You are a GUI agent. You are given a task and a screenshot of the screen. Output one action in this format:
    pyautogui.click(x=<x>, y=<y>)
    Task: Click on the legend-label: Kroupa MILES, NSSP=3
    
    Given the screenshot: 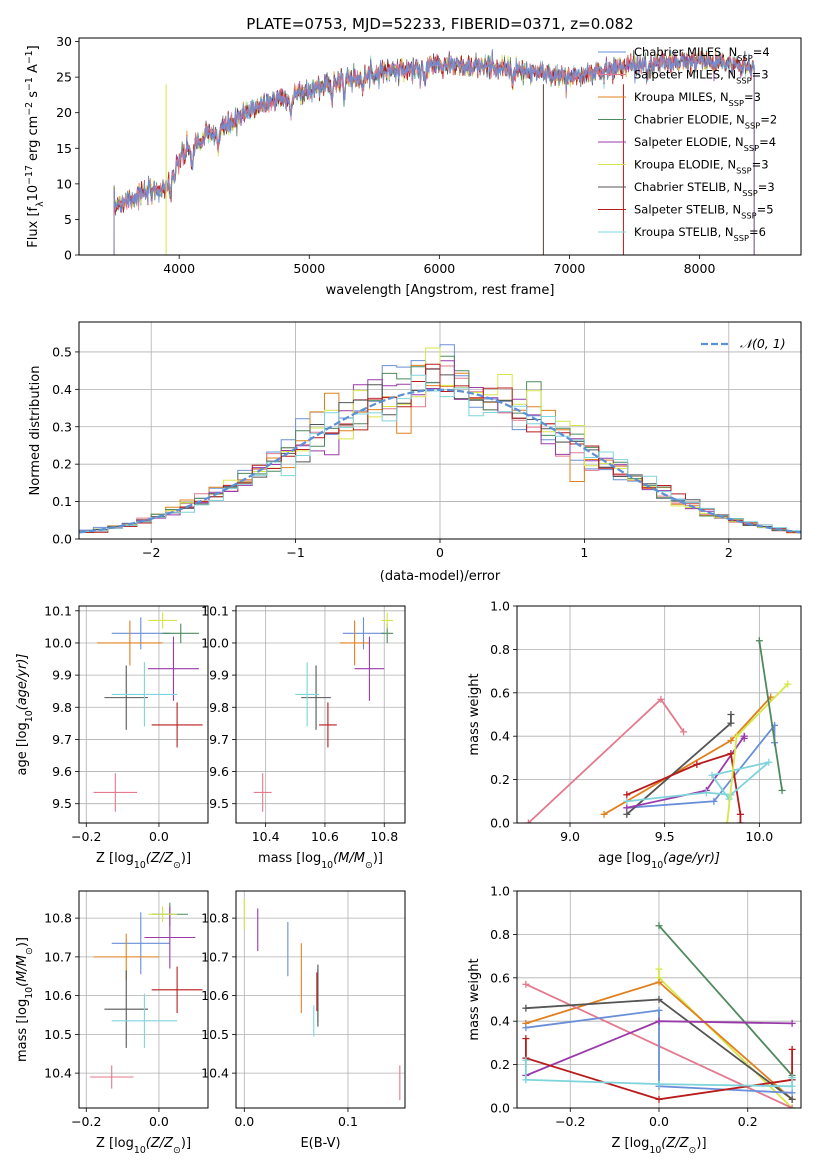 What is the action you would take?
    pyautogui.click(x=697, y=99)
    